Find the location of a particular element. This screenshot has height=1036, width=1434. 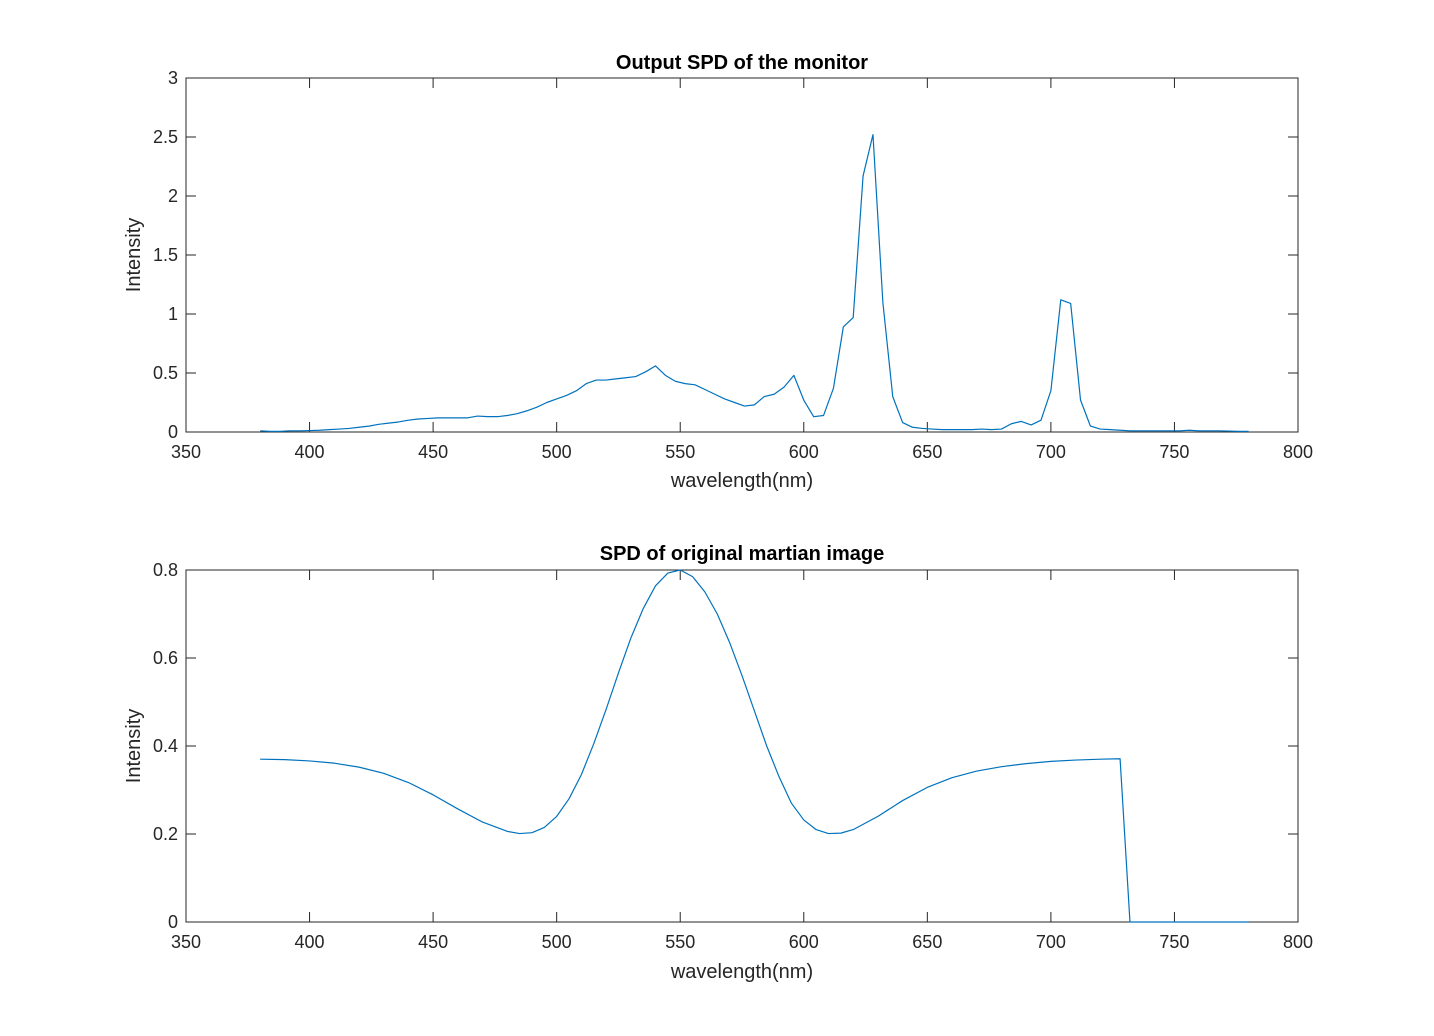

y-tick-label: 2.5 is located at coordinates (165, 137).